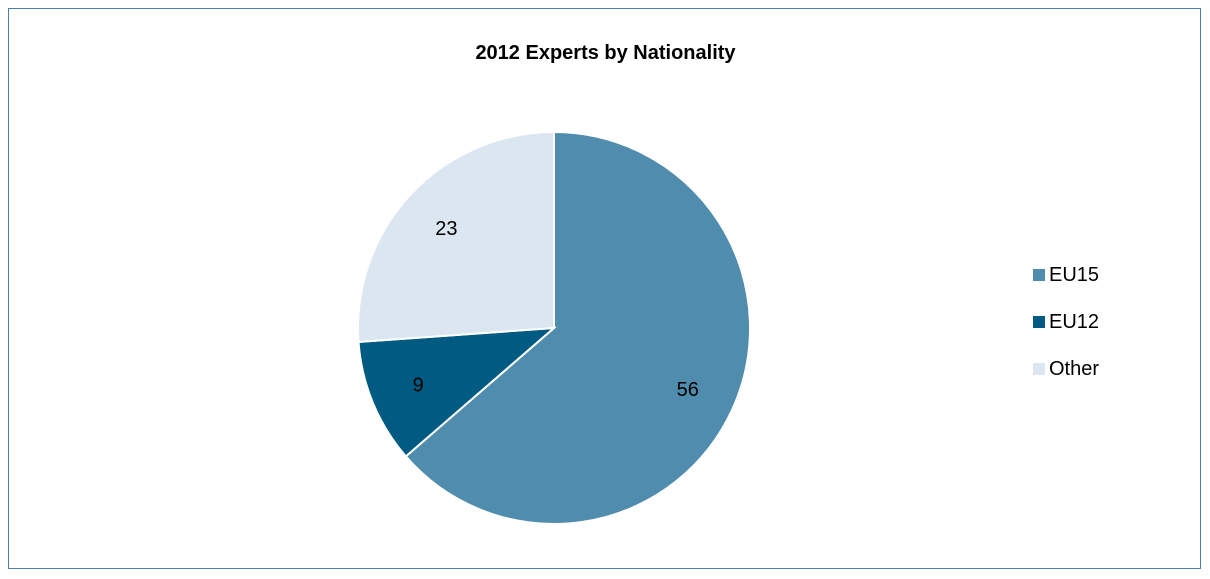 The height and width of the screenshot is (579, 1210). I want to click on legend-swatch-eu12, so click(1039, 322).